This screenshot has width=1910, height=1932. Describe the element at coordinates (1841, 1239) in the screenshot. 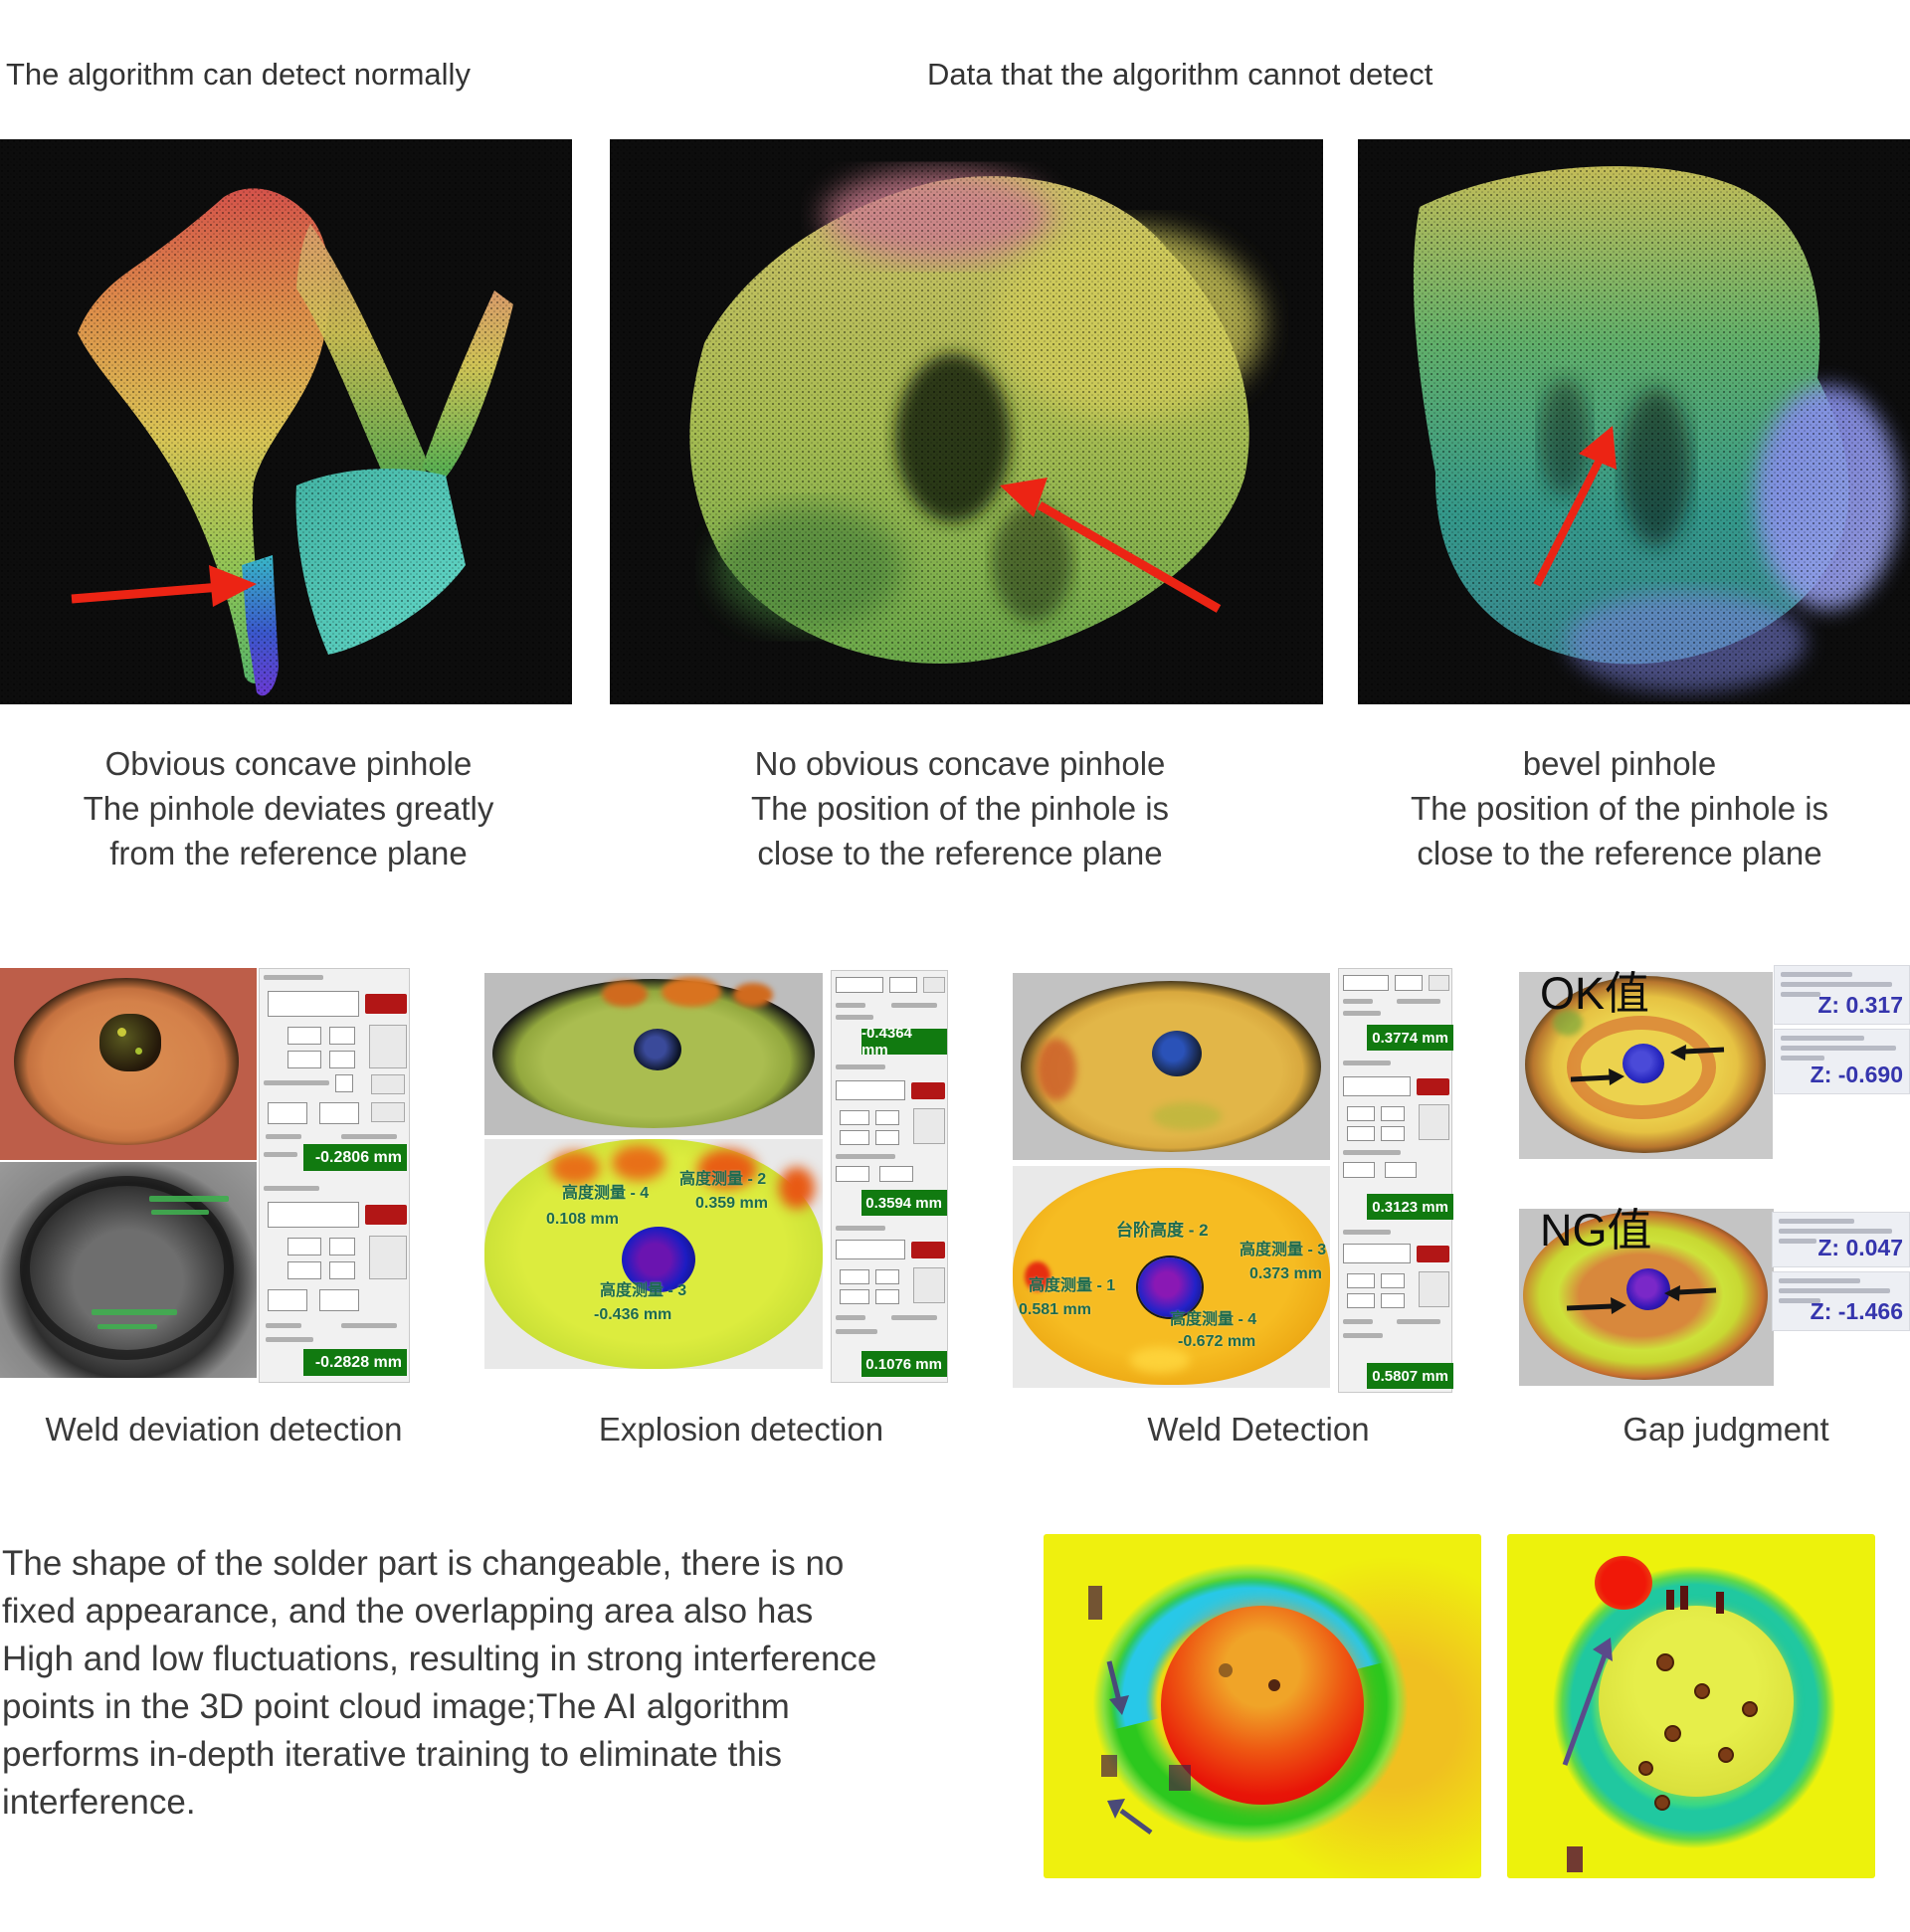

I see `ng-info-box-1: Z: 0.047` at that location.